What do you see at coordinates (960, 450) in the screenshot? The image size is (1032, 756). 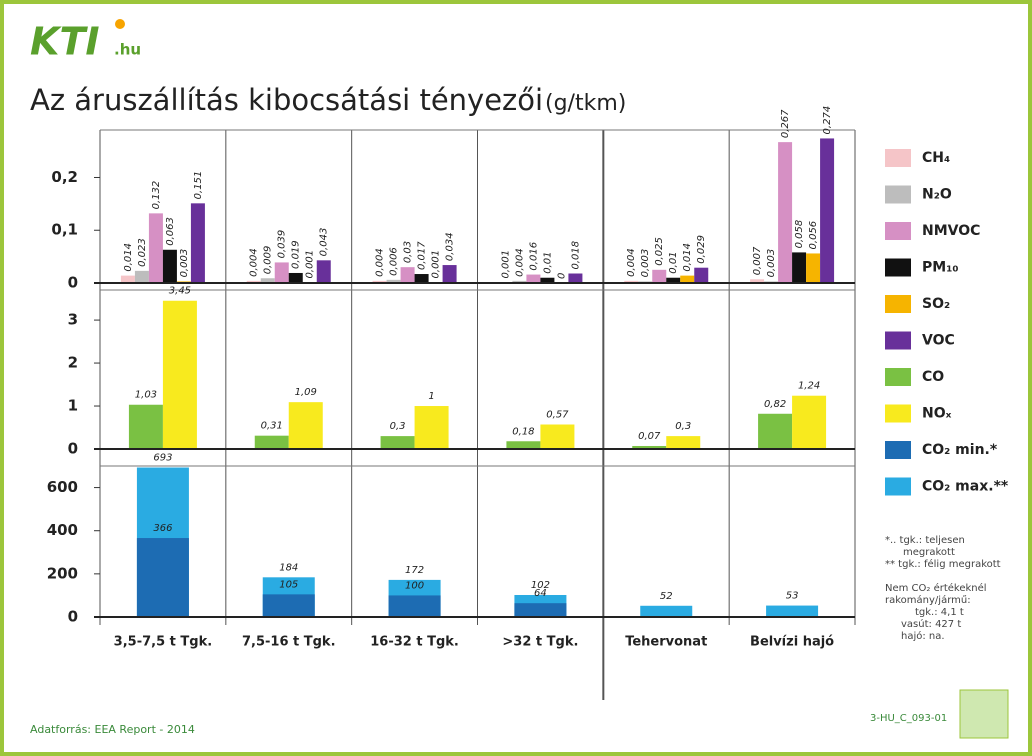 I see `legend-label: CO₂ min.*` at bounding box center [960, 450].